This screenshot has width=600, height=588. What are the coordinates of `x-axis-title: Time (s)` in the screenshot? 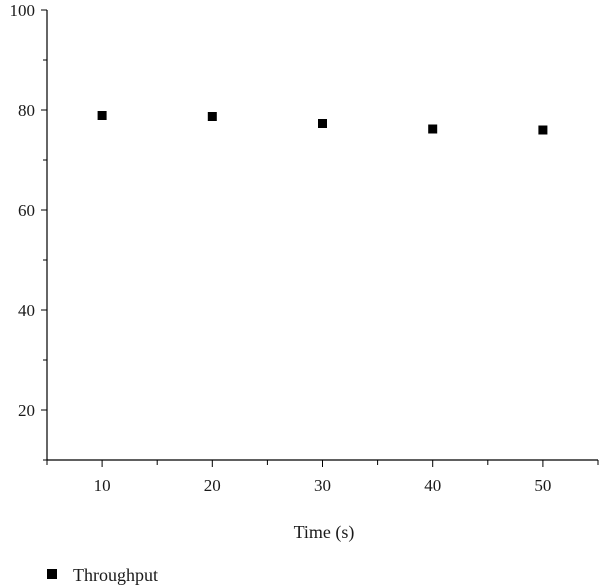 It's located at (324, 532).